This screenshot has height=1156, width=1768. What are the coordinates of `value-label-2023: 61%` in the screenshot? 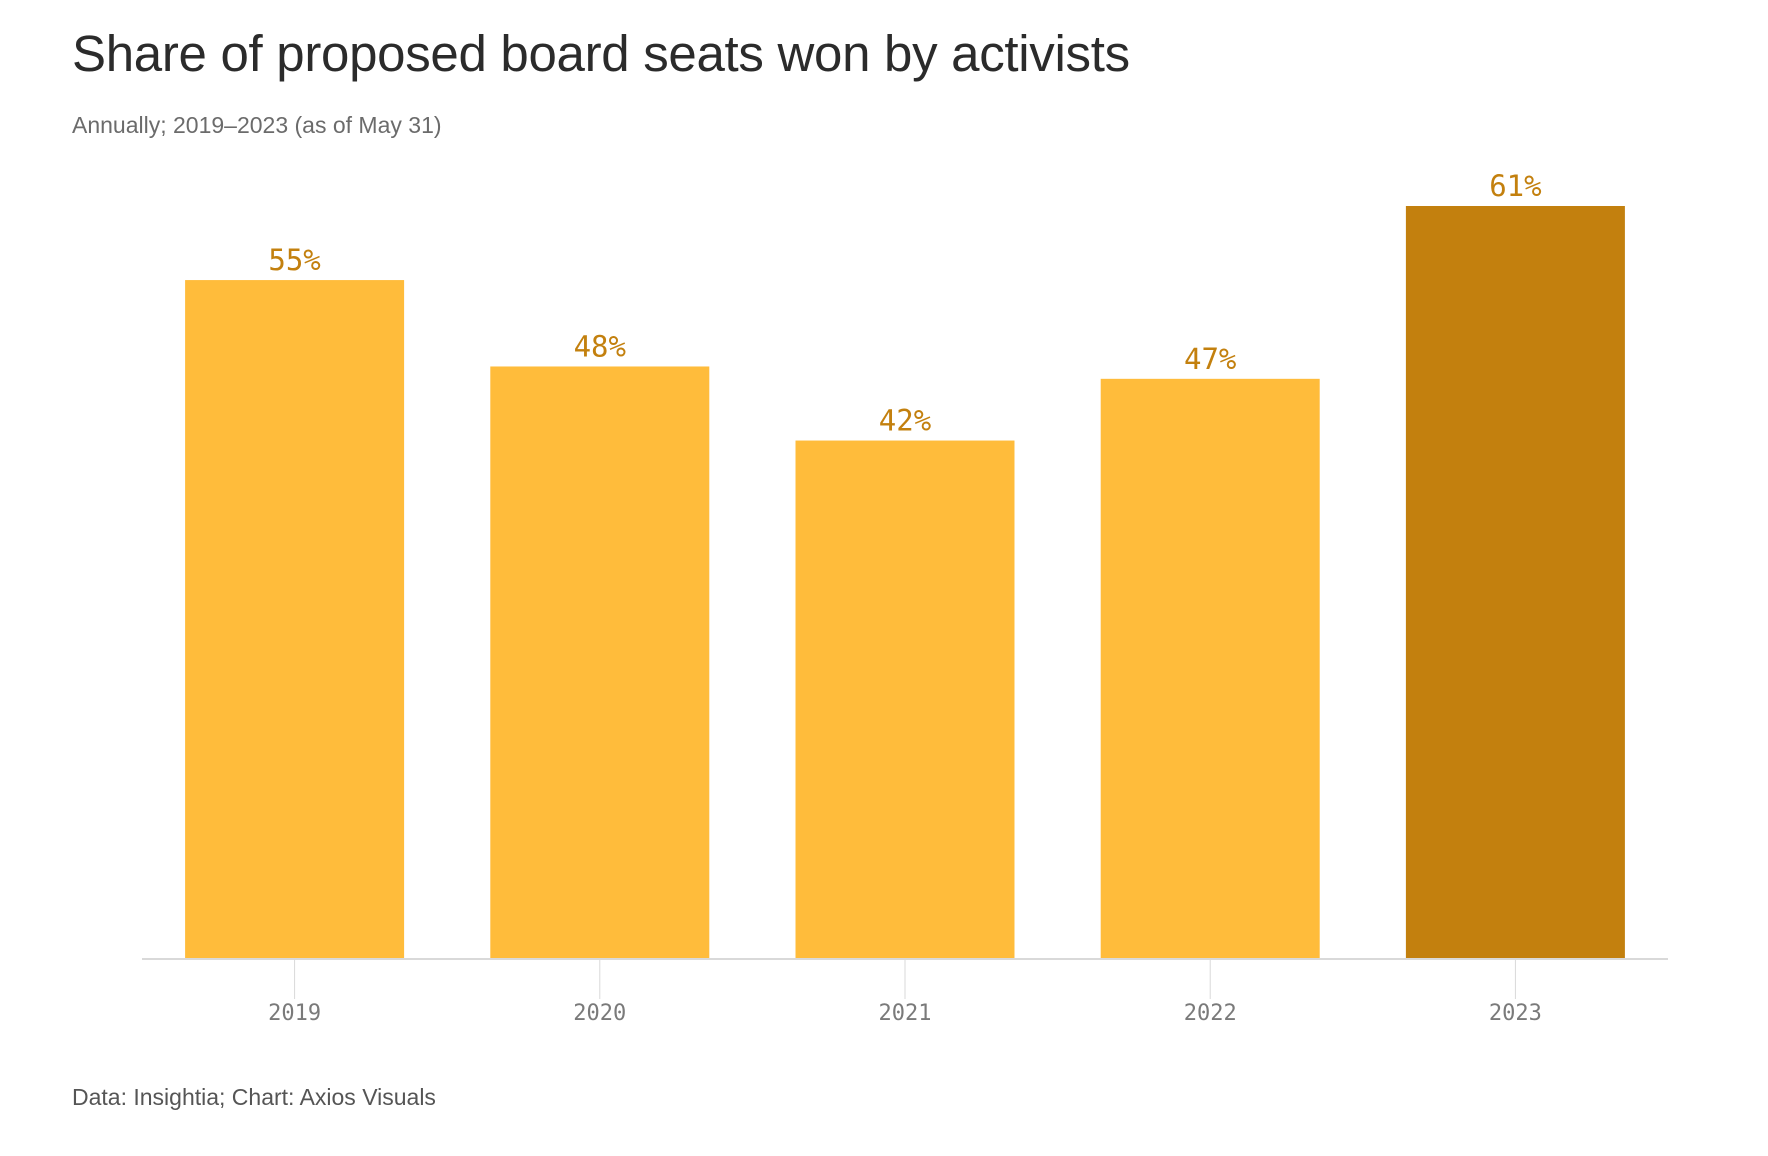 It's located at (1515, 186).